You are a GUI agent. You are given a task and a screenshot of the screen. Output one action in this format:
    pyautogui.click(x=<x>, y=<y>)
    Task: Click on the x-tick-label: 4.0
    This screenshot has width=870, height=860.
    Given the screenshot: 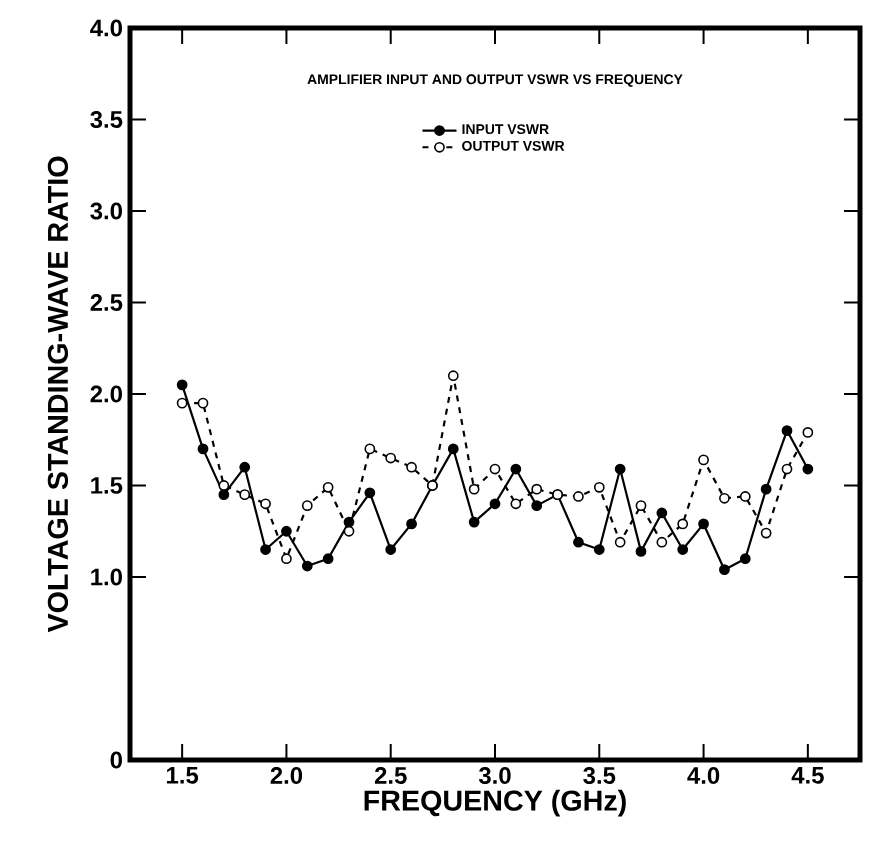 What is the action you would take?
    pyautogui.click(x=703, y=775)
    